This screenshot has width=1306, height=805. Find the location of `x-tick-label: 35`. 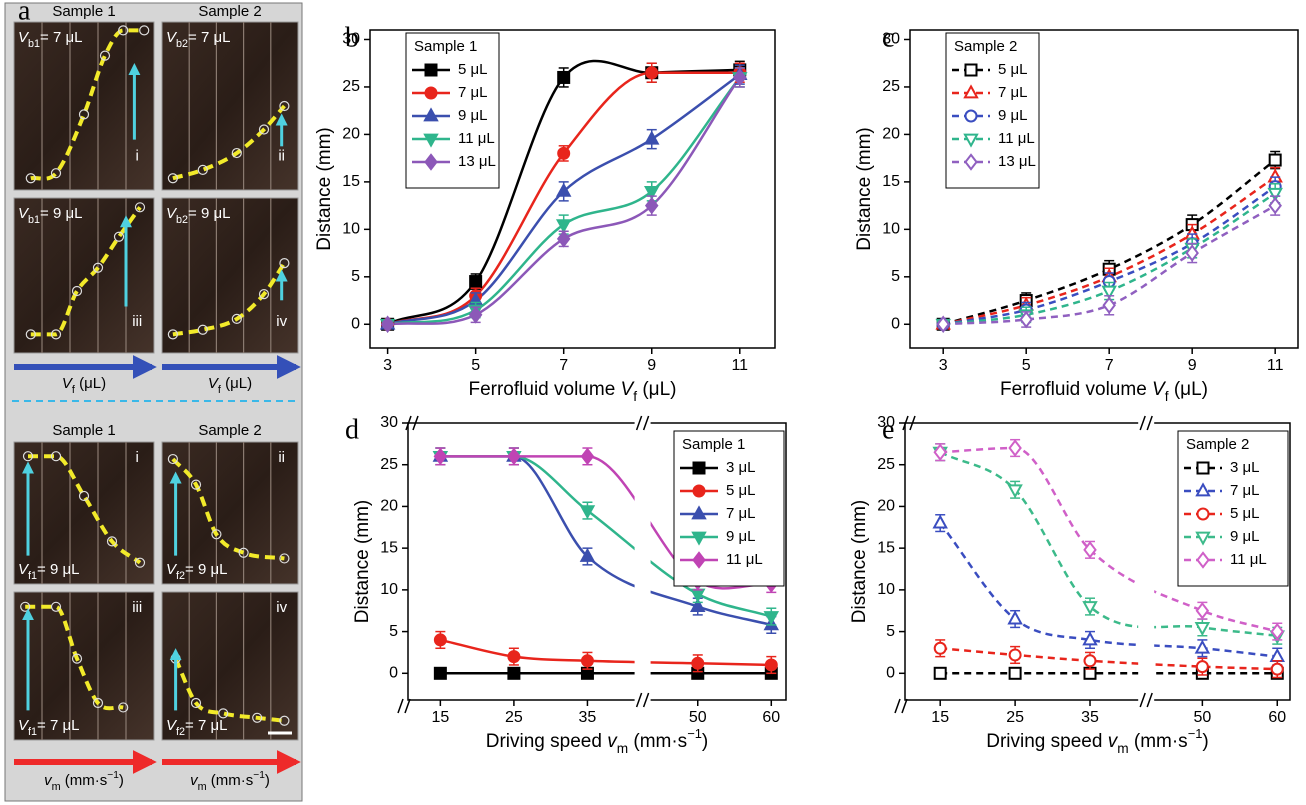

x-tick-label: 35 is located at coordinates (588, 717).